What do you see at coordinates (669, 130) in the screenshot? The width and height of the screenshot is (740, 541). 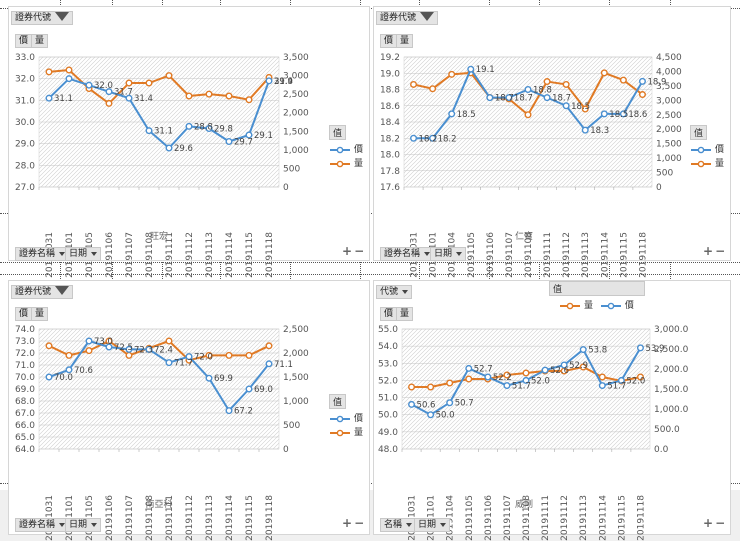 I see `right-tick-label: 2,000` at bounding box center [669, 130].